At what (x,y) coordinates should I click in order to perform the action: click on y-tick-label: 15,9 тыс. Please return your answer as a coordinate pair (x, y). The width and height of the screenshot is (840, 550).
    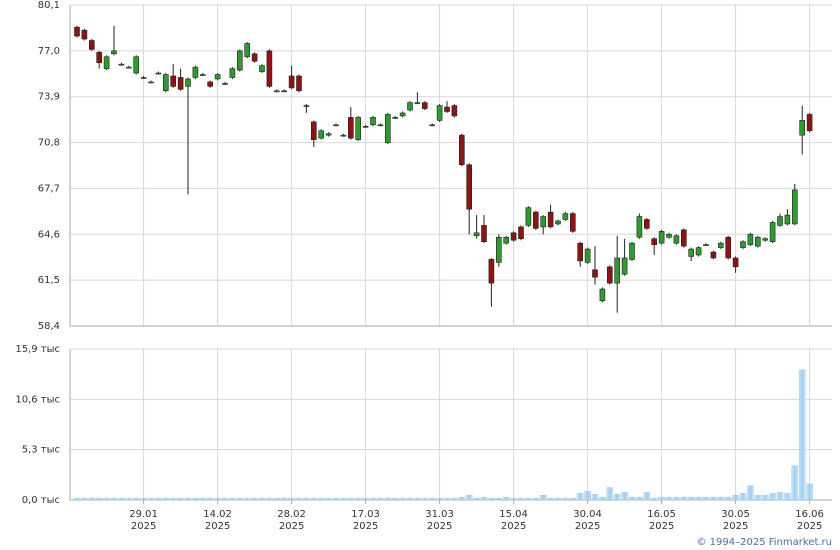
    Looking at the image, I should click on (37, 349).